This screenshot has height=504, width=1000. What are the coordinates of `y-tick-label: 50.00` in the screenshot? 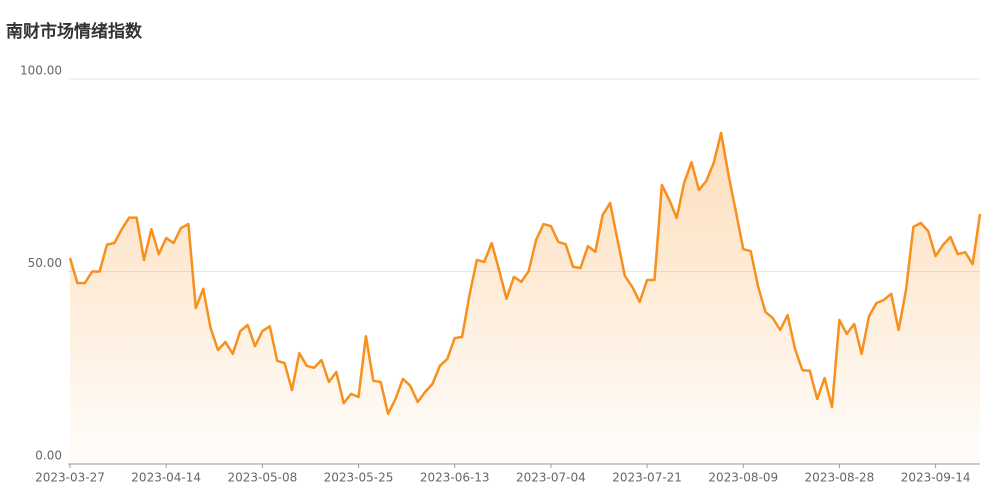 It's located at (45, 263).